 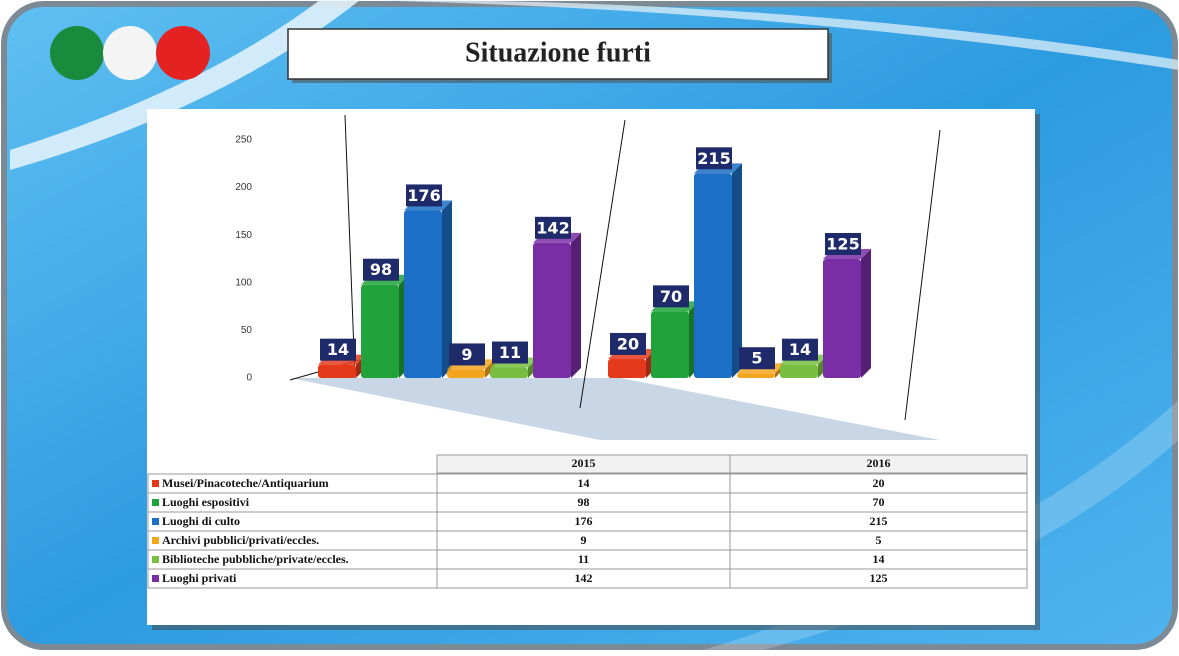 I want to click on value-label: 20, so click(x=628, y=343).